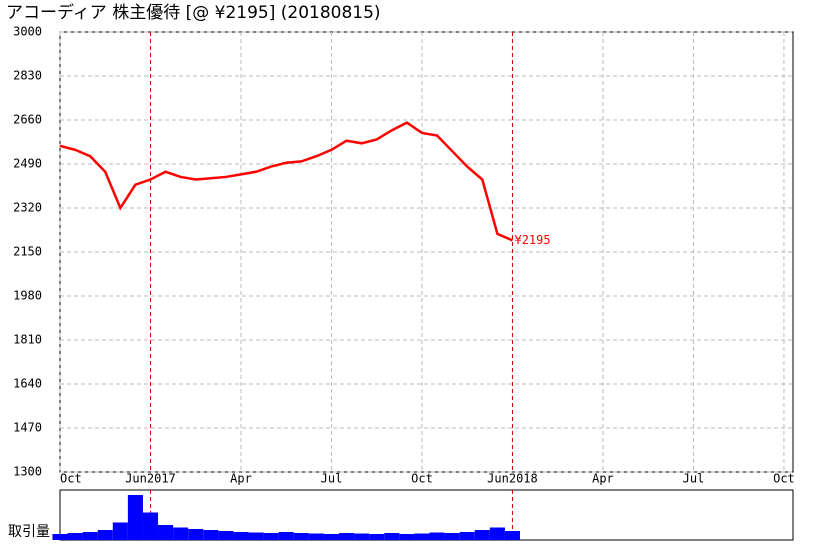 This screenshot has height=555, width=829. Describe the element at coordinates (27, 296) in the screenshot. I see `y-tick-label: 1980` at that location.